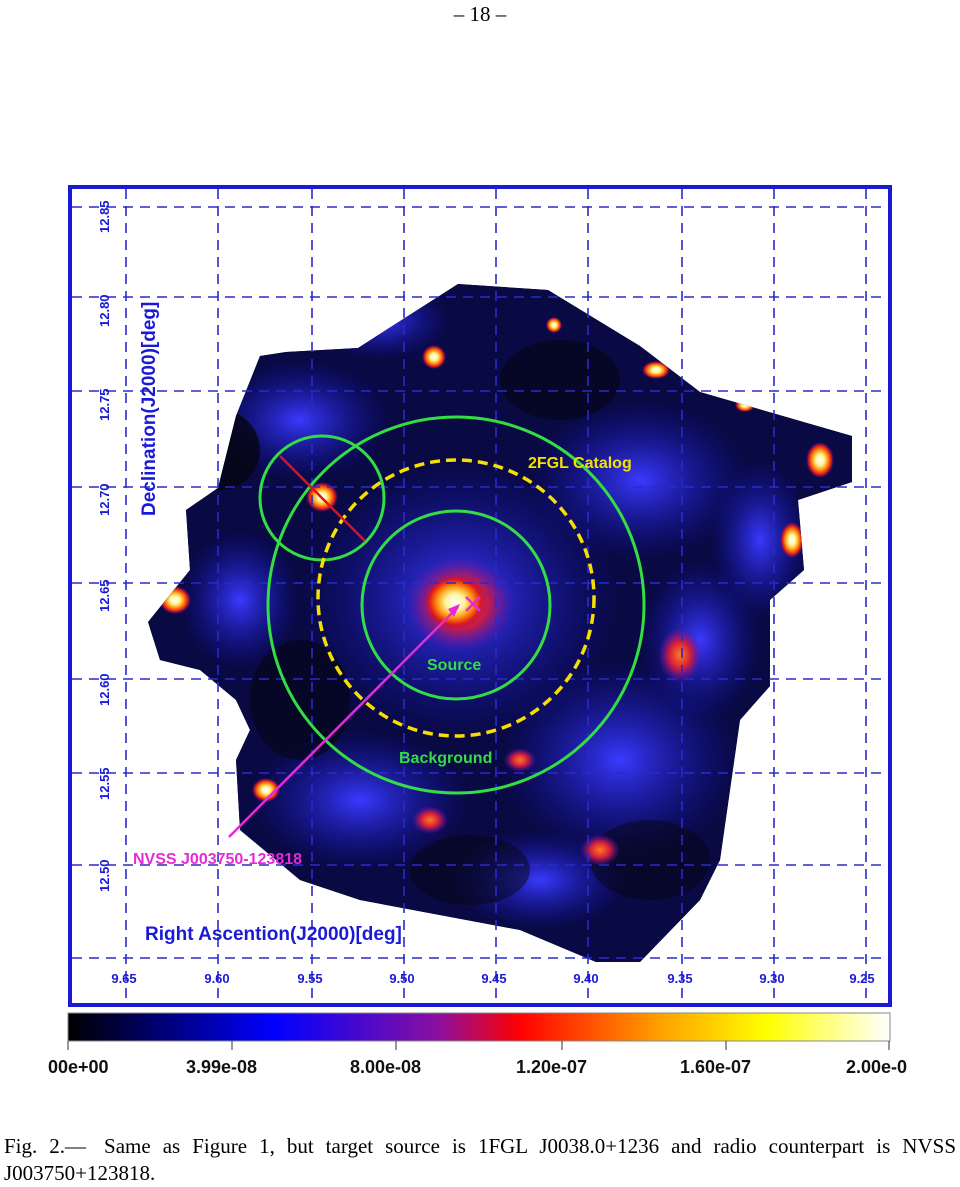 Image resolution: width=960 pixels, height=1187 pixels. Describe the element at coordinates (309, 978) in the screenshot. I see `ra-tick-label: 9.55` at that location.